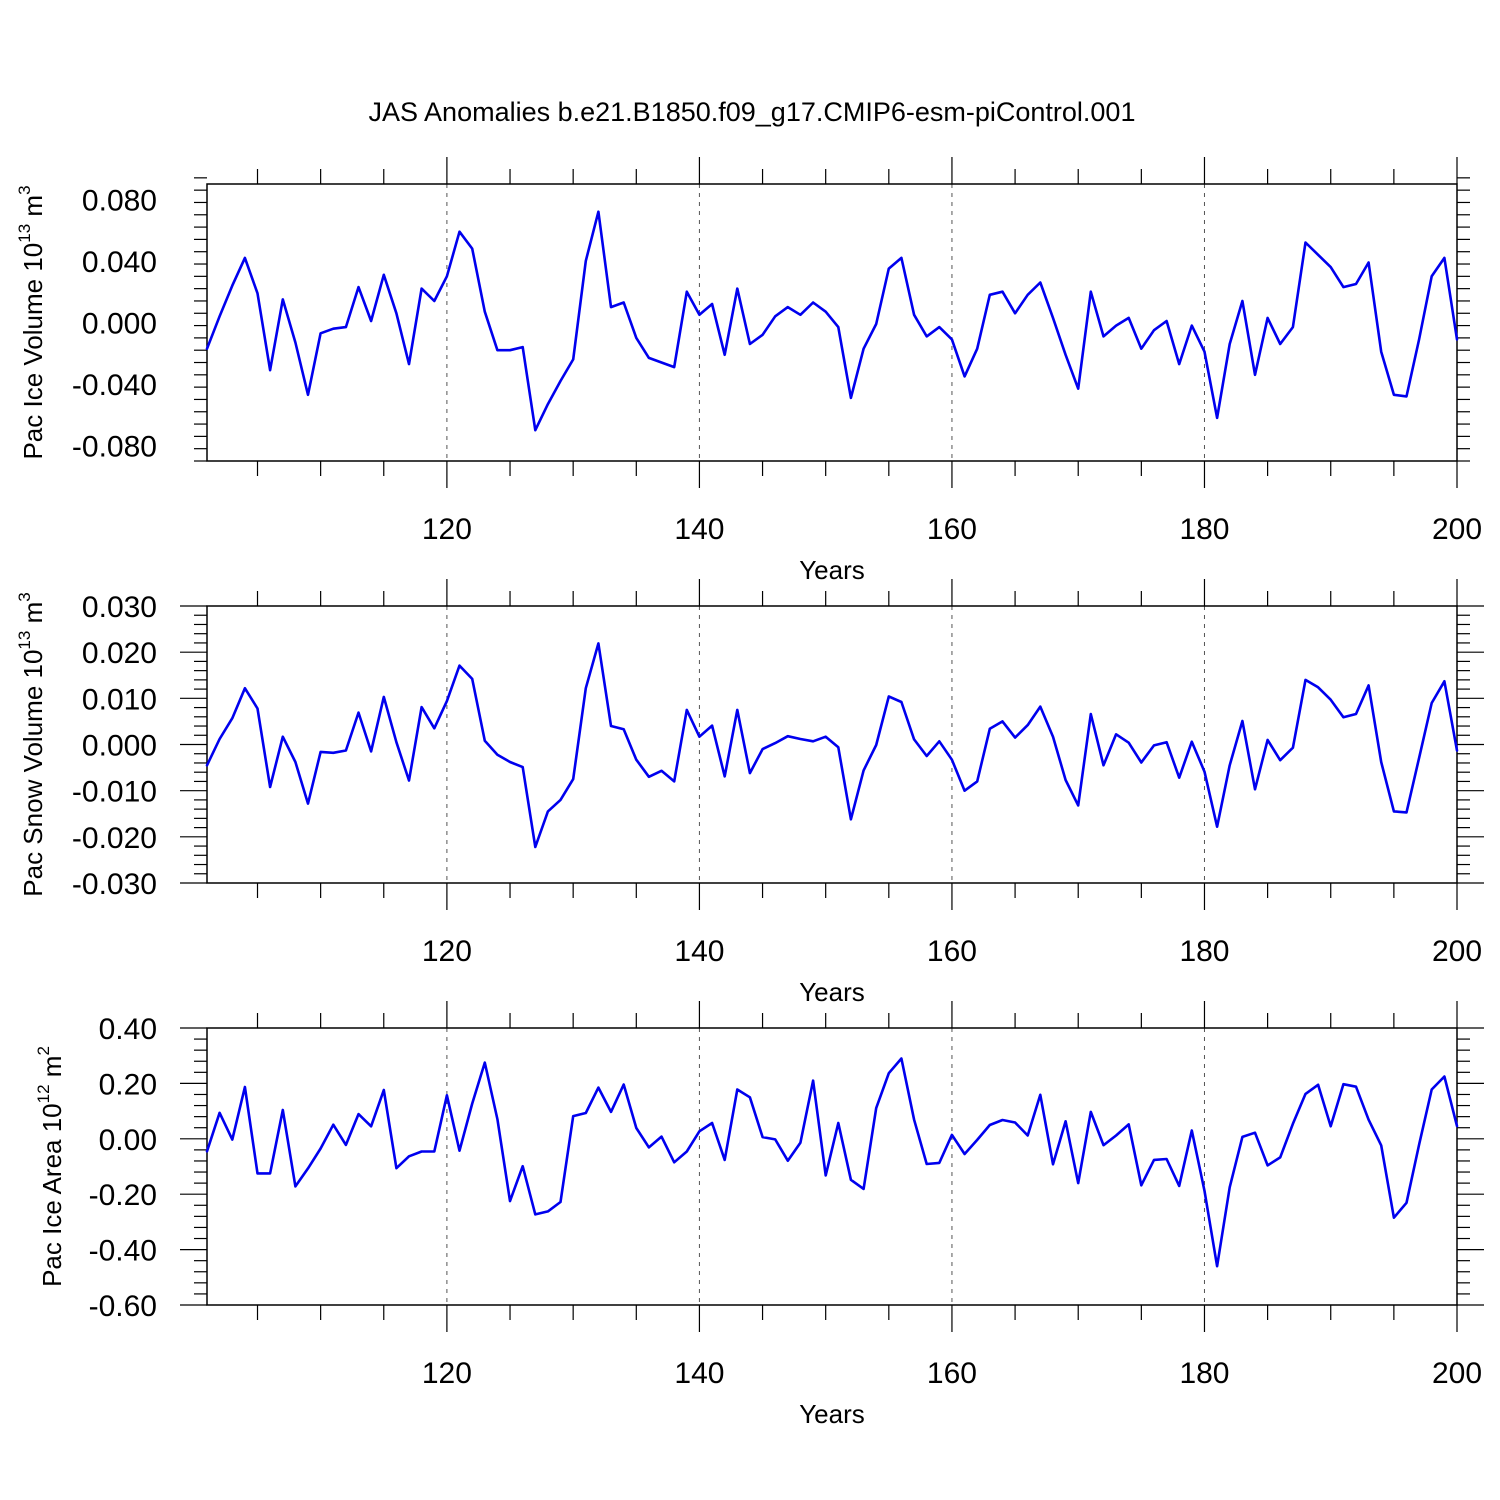 The width and height of the screenshot is (1500, 1500). Describe the element at coordinates (123, 1195) in the screenshot. I see `y-tick-label: -0.20` at that location.